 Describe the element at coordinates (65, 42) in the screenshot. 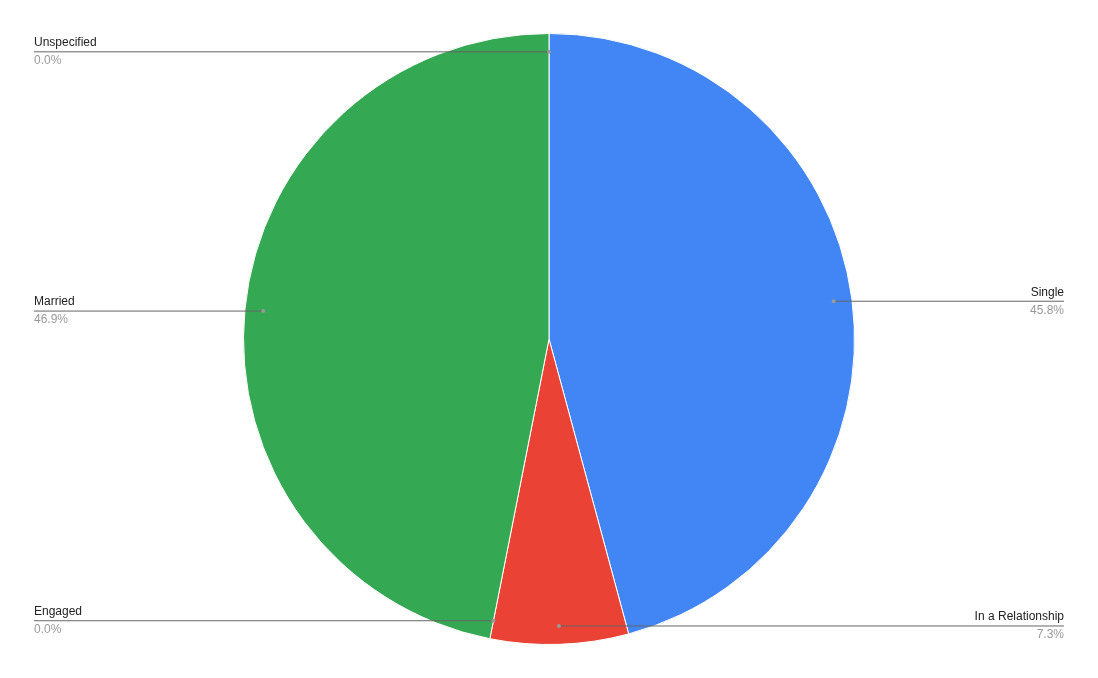

I see `category-label: Unspecified` at that location.